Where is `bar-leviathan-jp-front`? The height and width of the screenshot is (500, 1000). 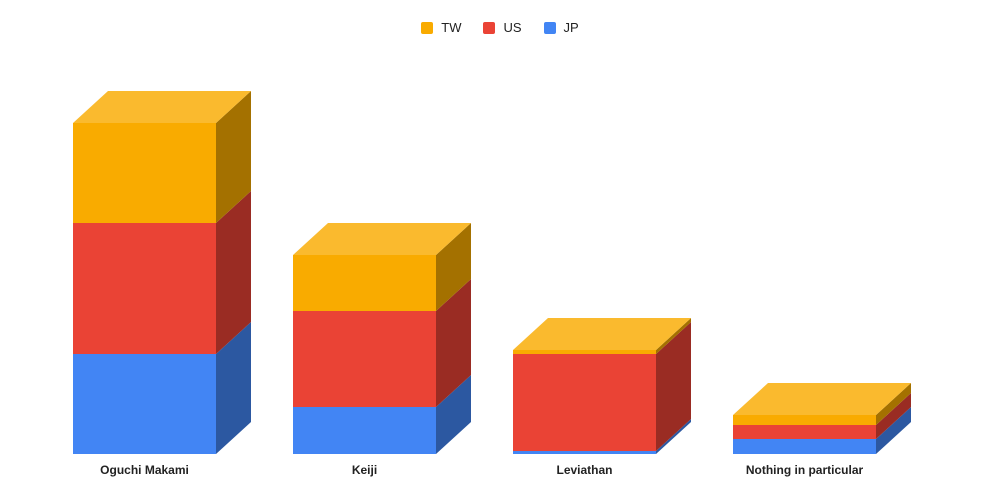
bar-leviathan-jp-front is located at coordinates (584, 452).